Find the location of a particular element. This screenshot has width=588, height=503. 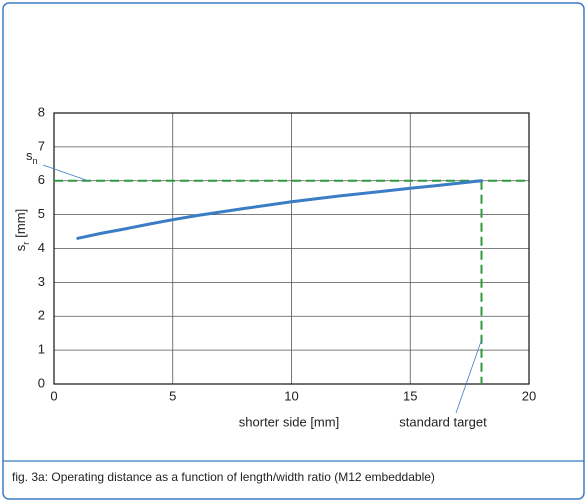

y-tick-label: 2 is located at coordinates (41, 315).